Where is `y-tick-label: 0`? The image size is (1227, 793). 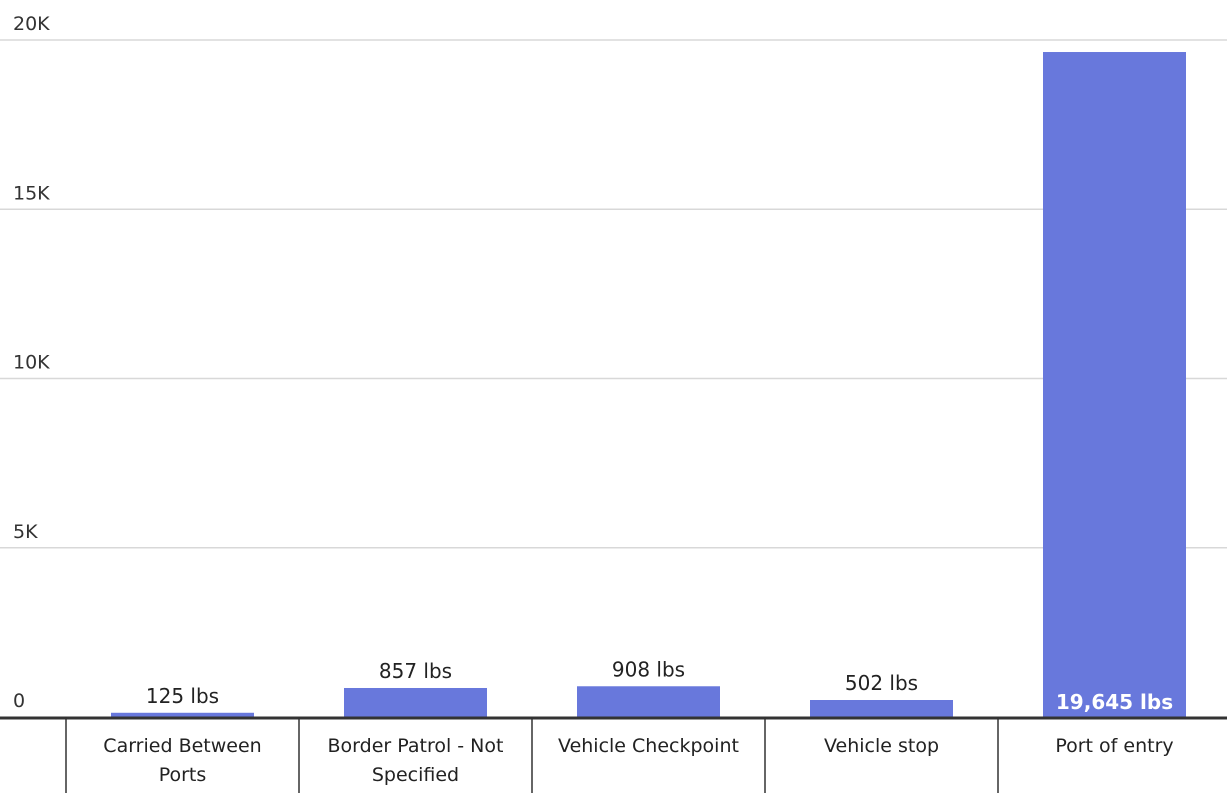
y-tick-label: 0 is located at coordinates (19, 701).